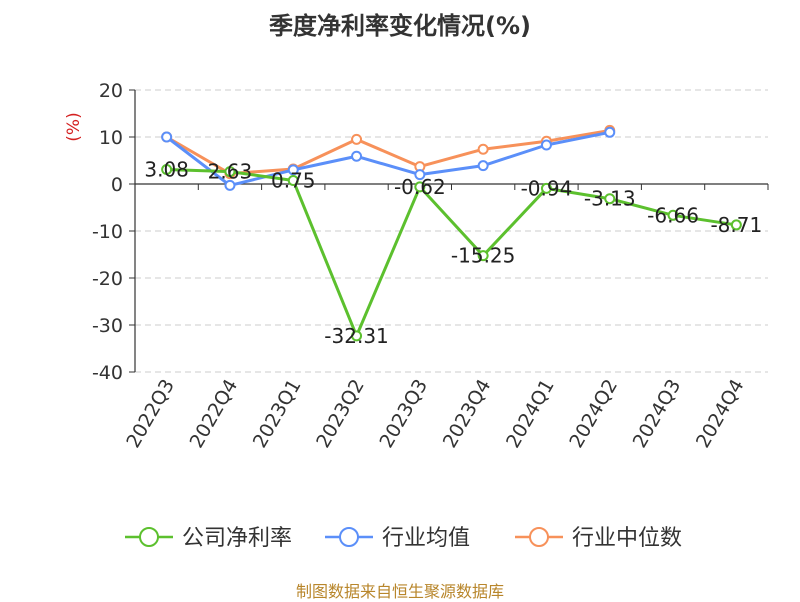  What do you see at coordinates (657, 414) in the screenshot?
I see `x-tick-label: 2024Q3` at bounding box center [657, 414].